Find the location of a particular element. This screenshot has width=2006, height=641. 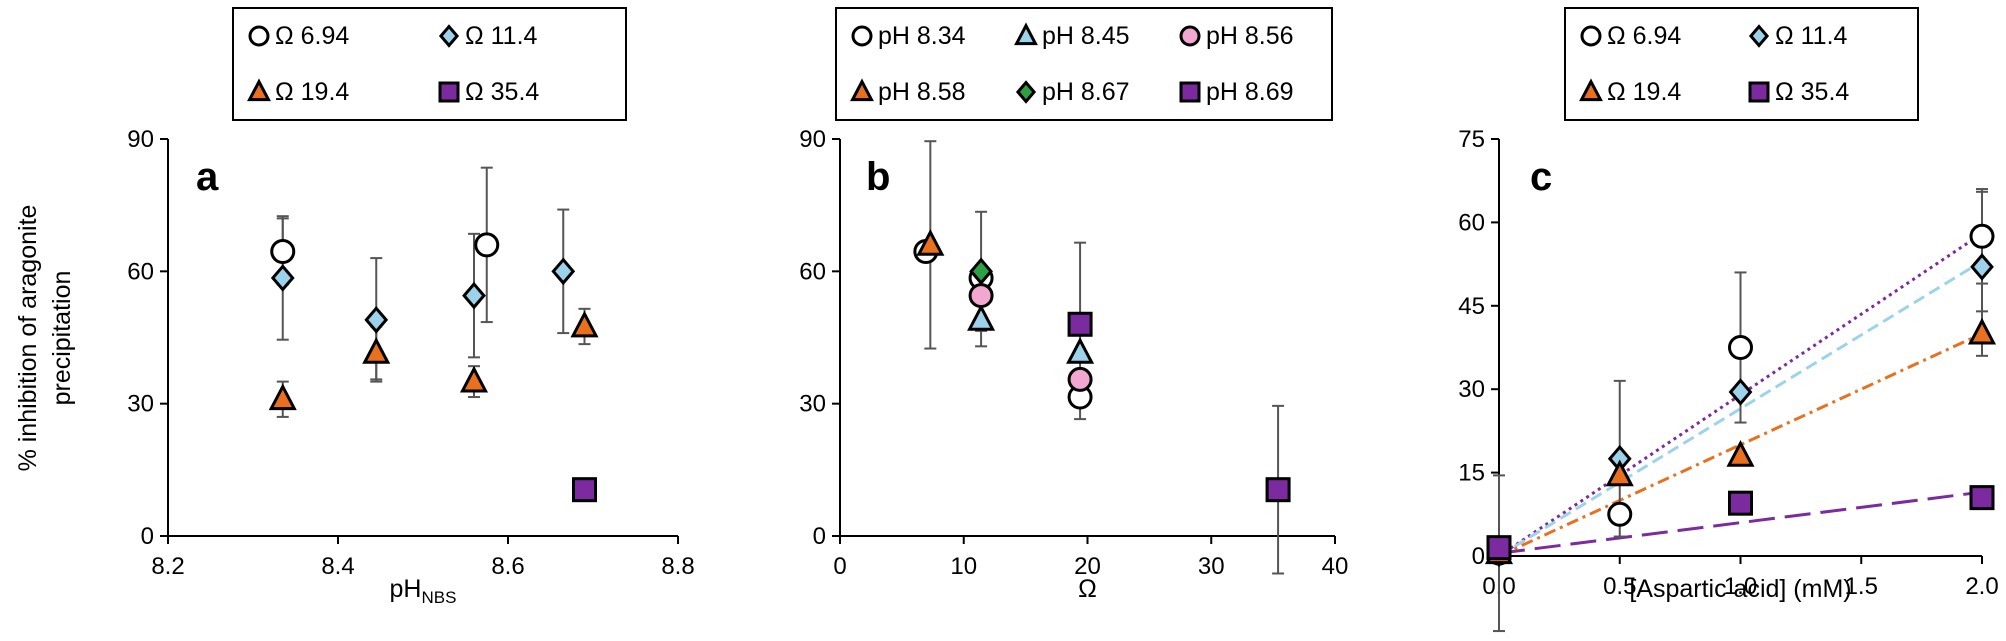

x-axis-label: pHNBS is located at coordinates (423, 591).